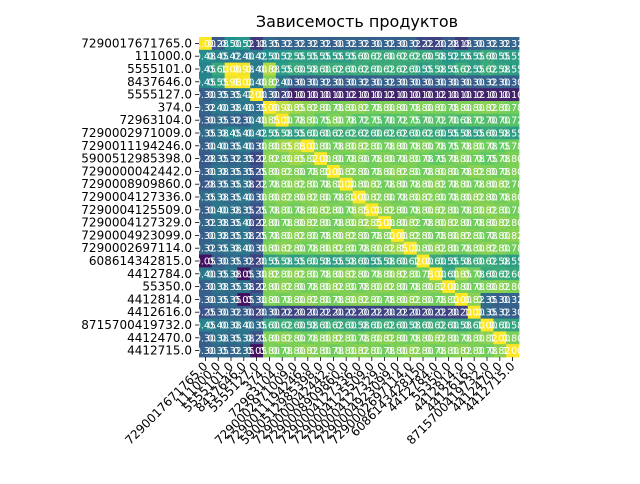 The width and height of the screenshot is (640, 484). What do you see at coordinates (205, 82) in the screenshot?
I see `heatmap-cell-label: 0.45` at bounding box center [205, 82].